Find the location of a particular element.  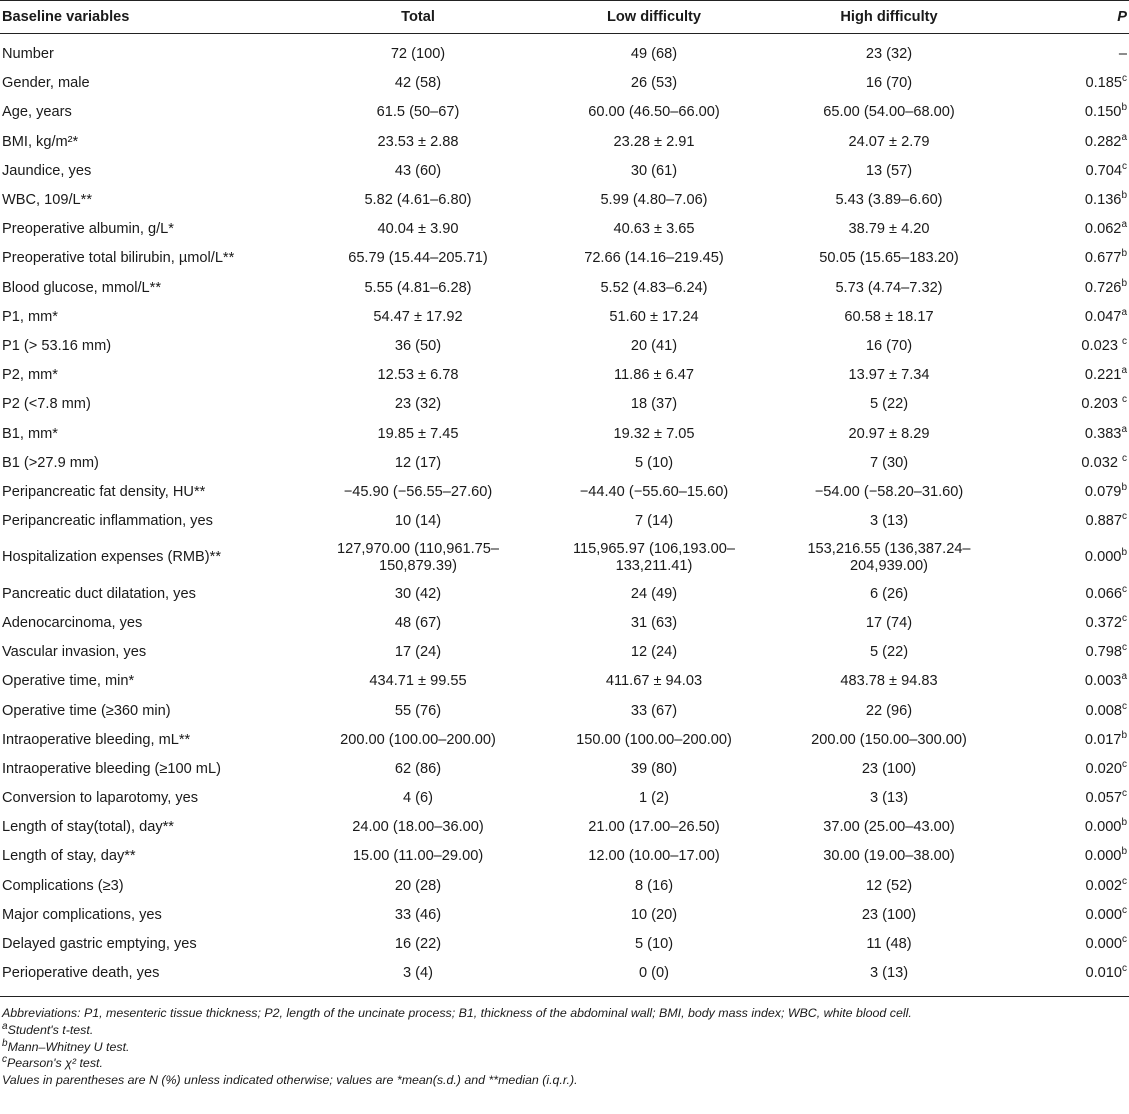

cell-total: 42 (58) is located at coordinates (418, 83).